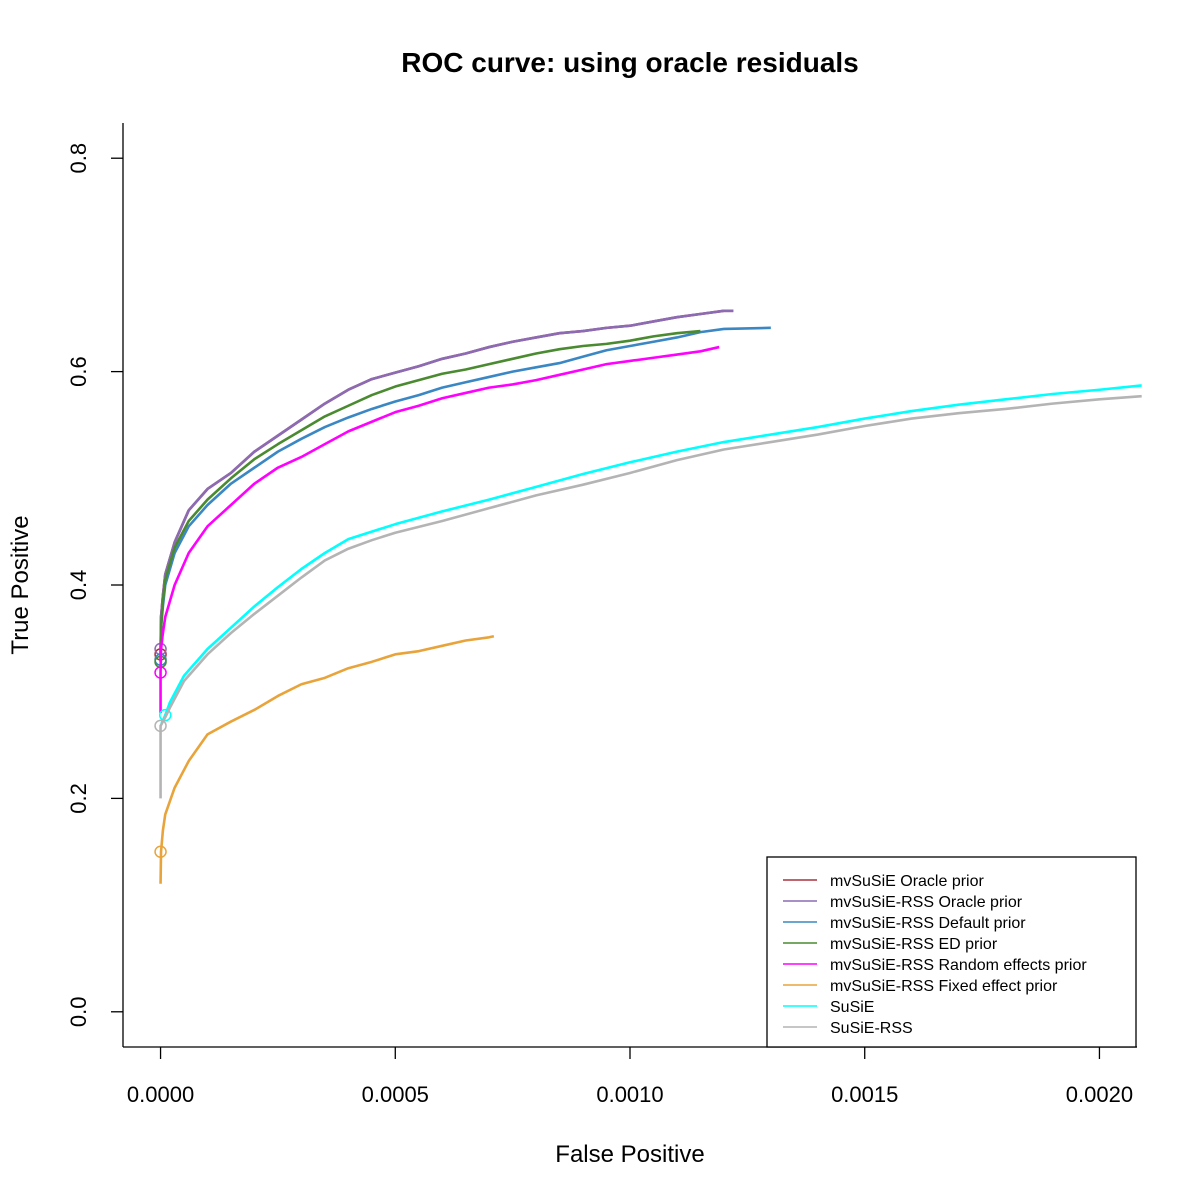  I want to click on x-tick-label: 0.0015, so click(864, 1094).